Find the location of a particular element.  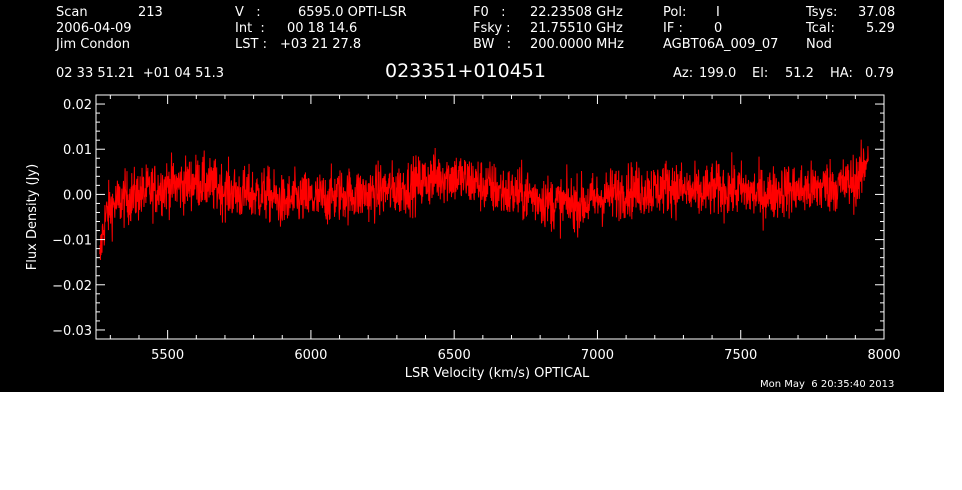

velocity-value: 6595.0 OPTI-LSR is located at coordinates (352, 12).